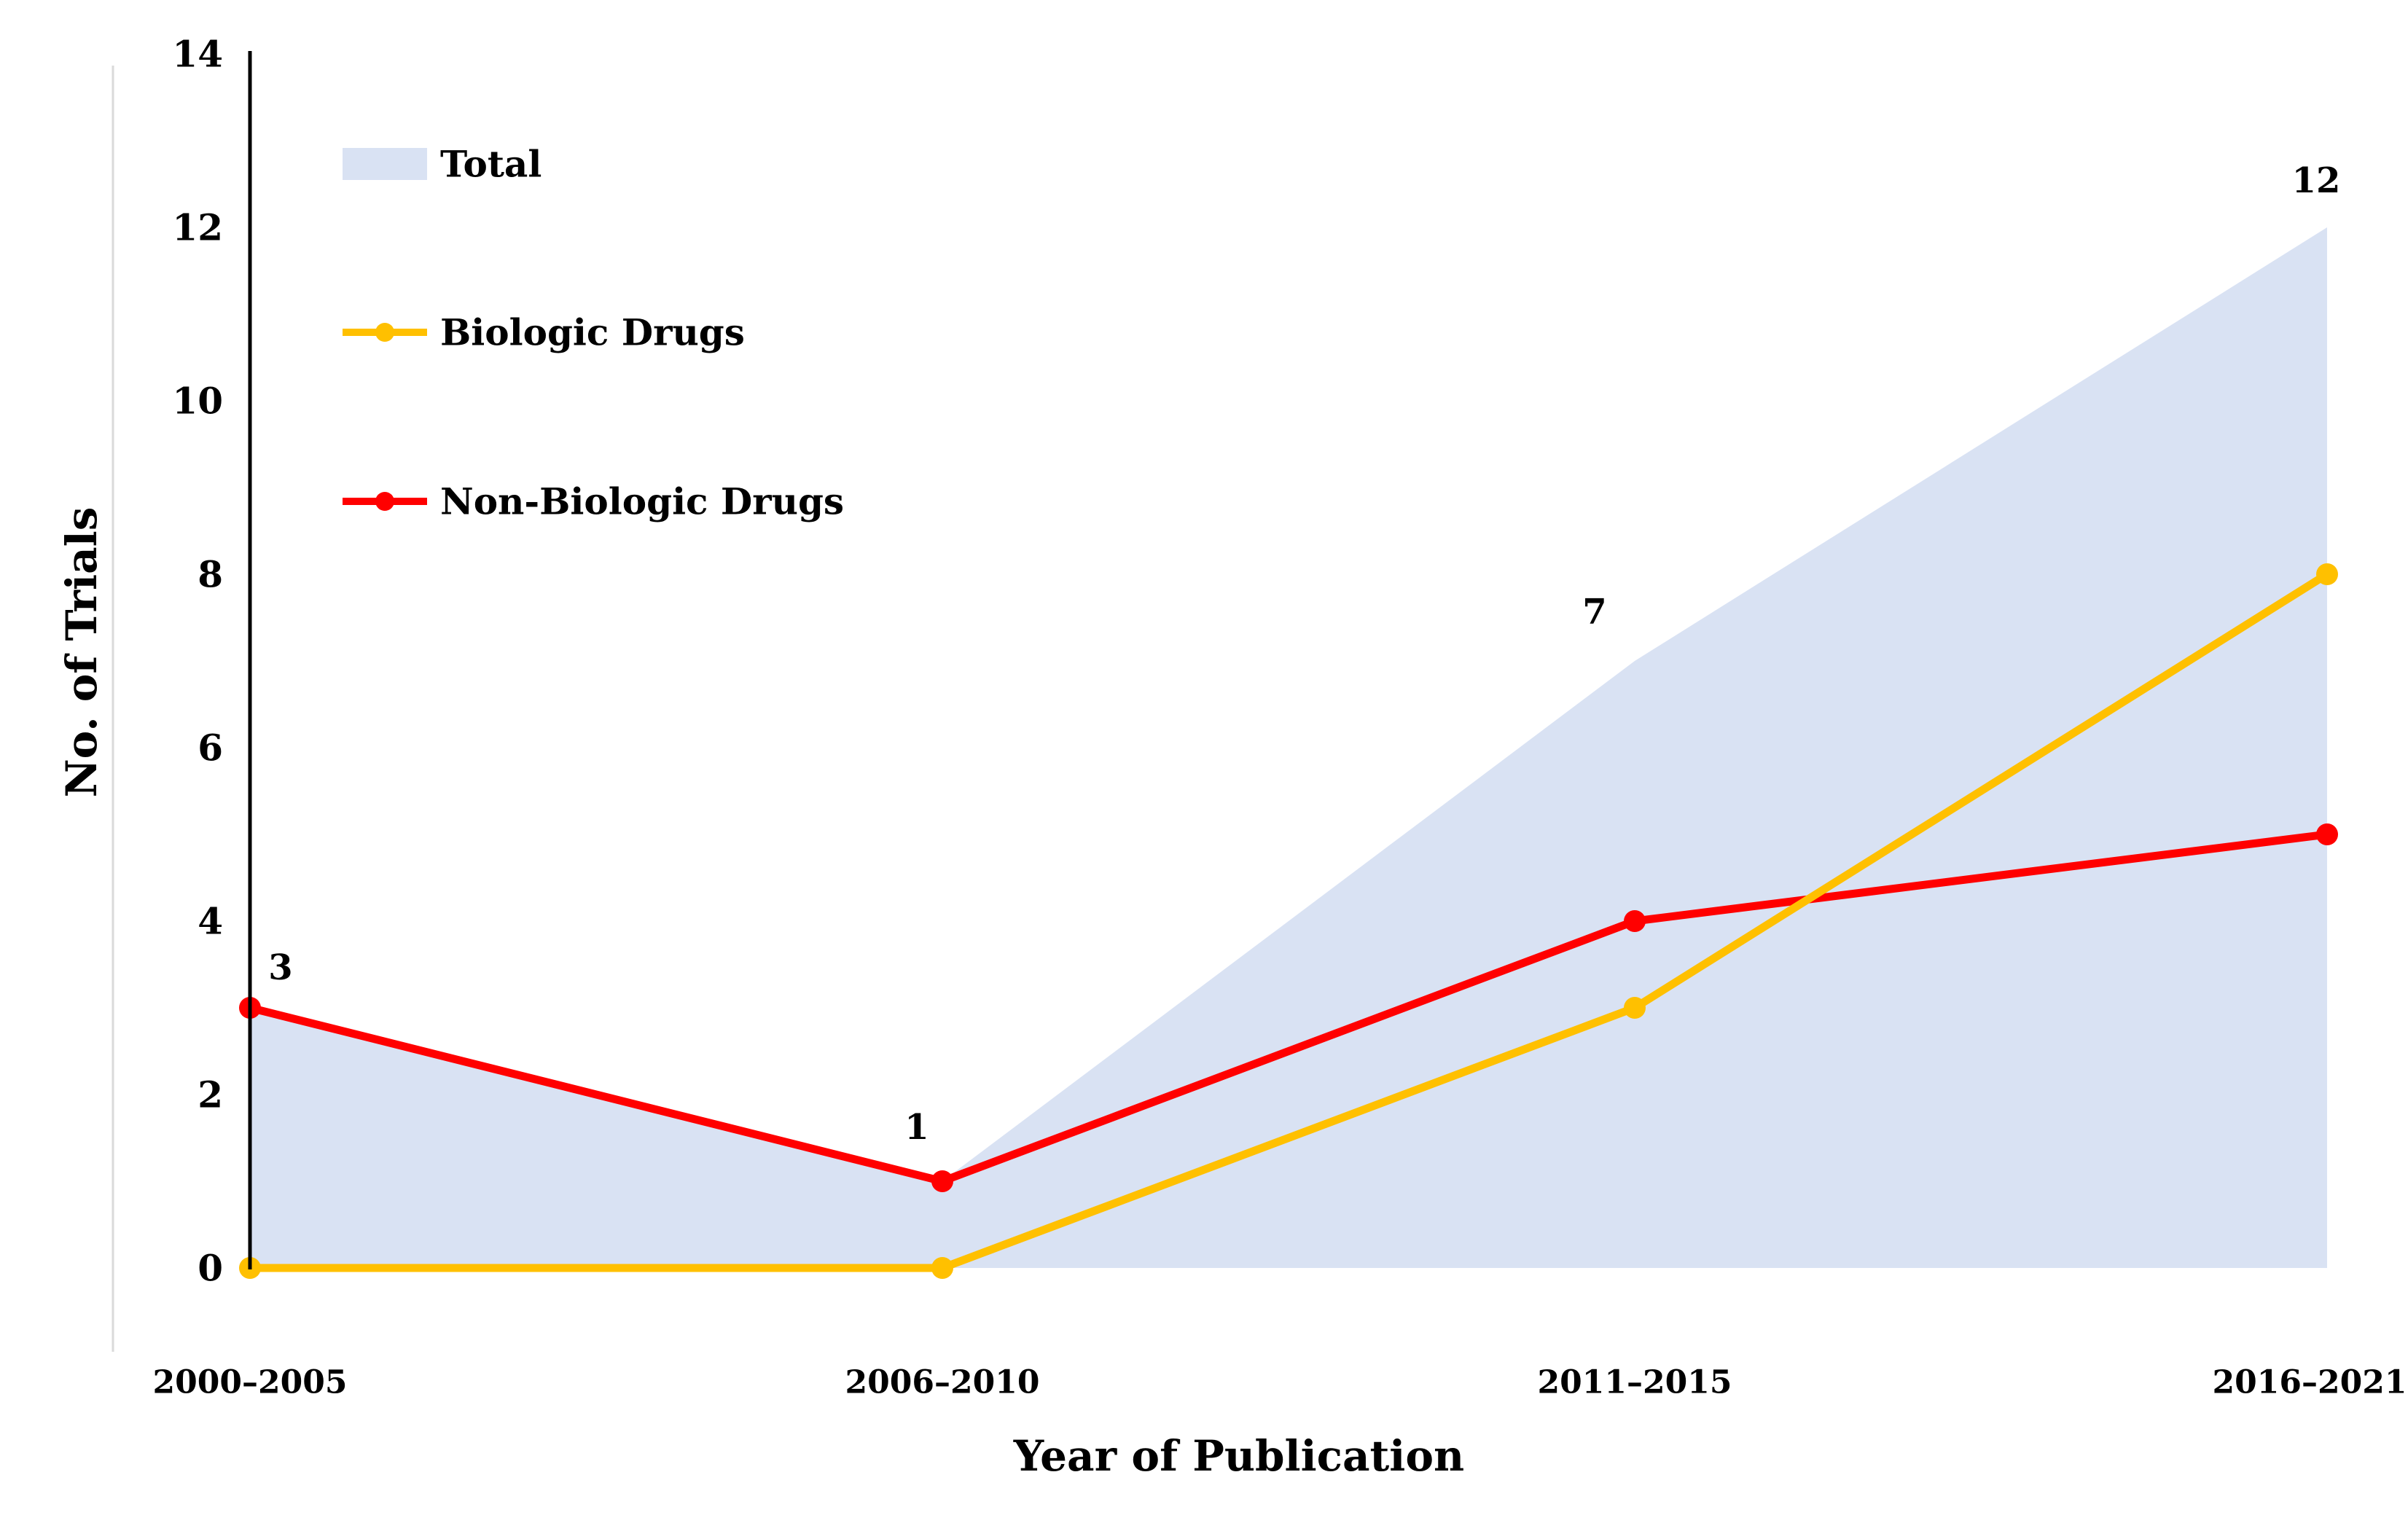  What do you see at coordinates (197, 228) in the screenshot?
I see `y-axis-tick-label: 12` at bounding box center [197, 228].